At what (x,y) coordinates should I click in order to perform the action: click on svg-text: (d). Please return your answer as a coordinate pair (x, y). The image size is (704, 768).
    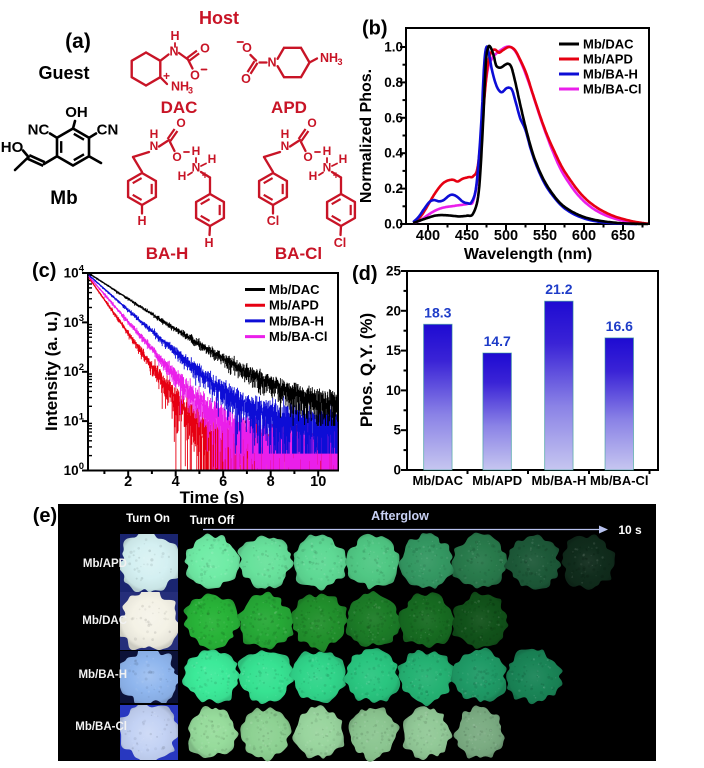
    Looking at the image, I should click on (365, 274).